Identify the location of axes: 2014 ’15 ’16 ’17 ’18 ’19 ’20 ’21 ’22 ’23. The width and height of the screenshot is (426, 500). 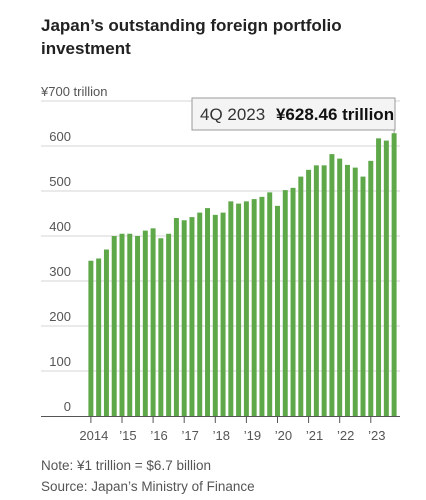
(220, 429).